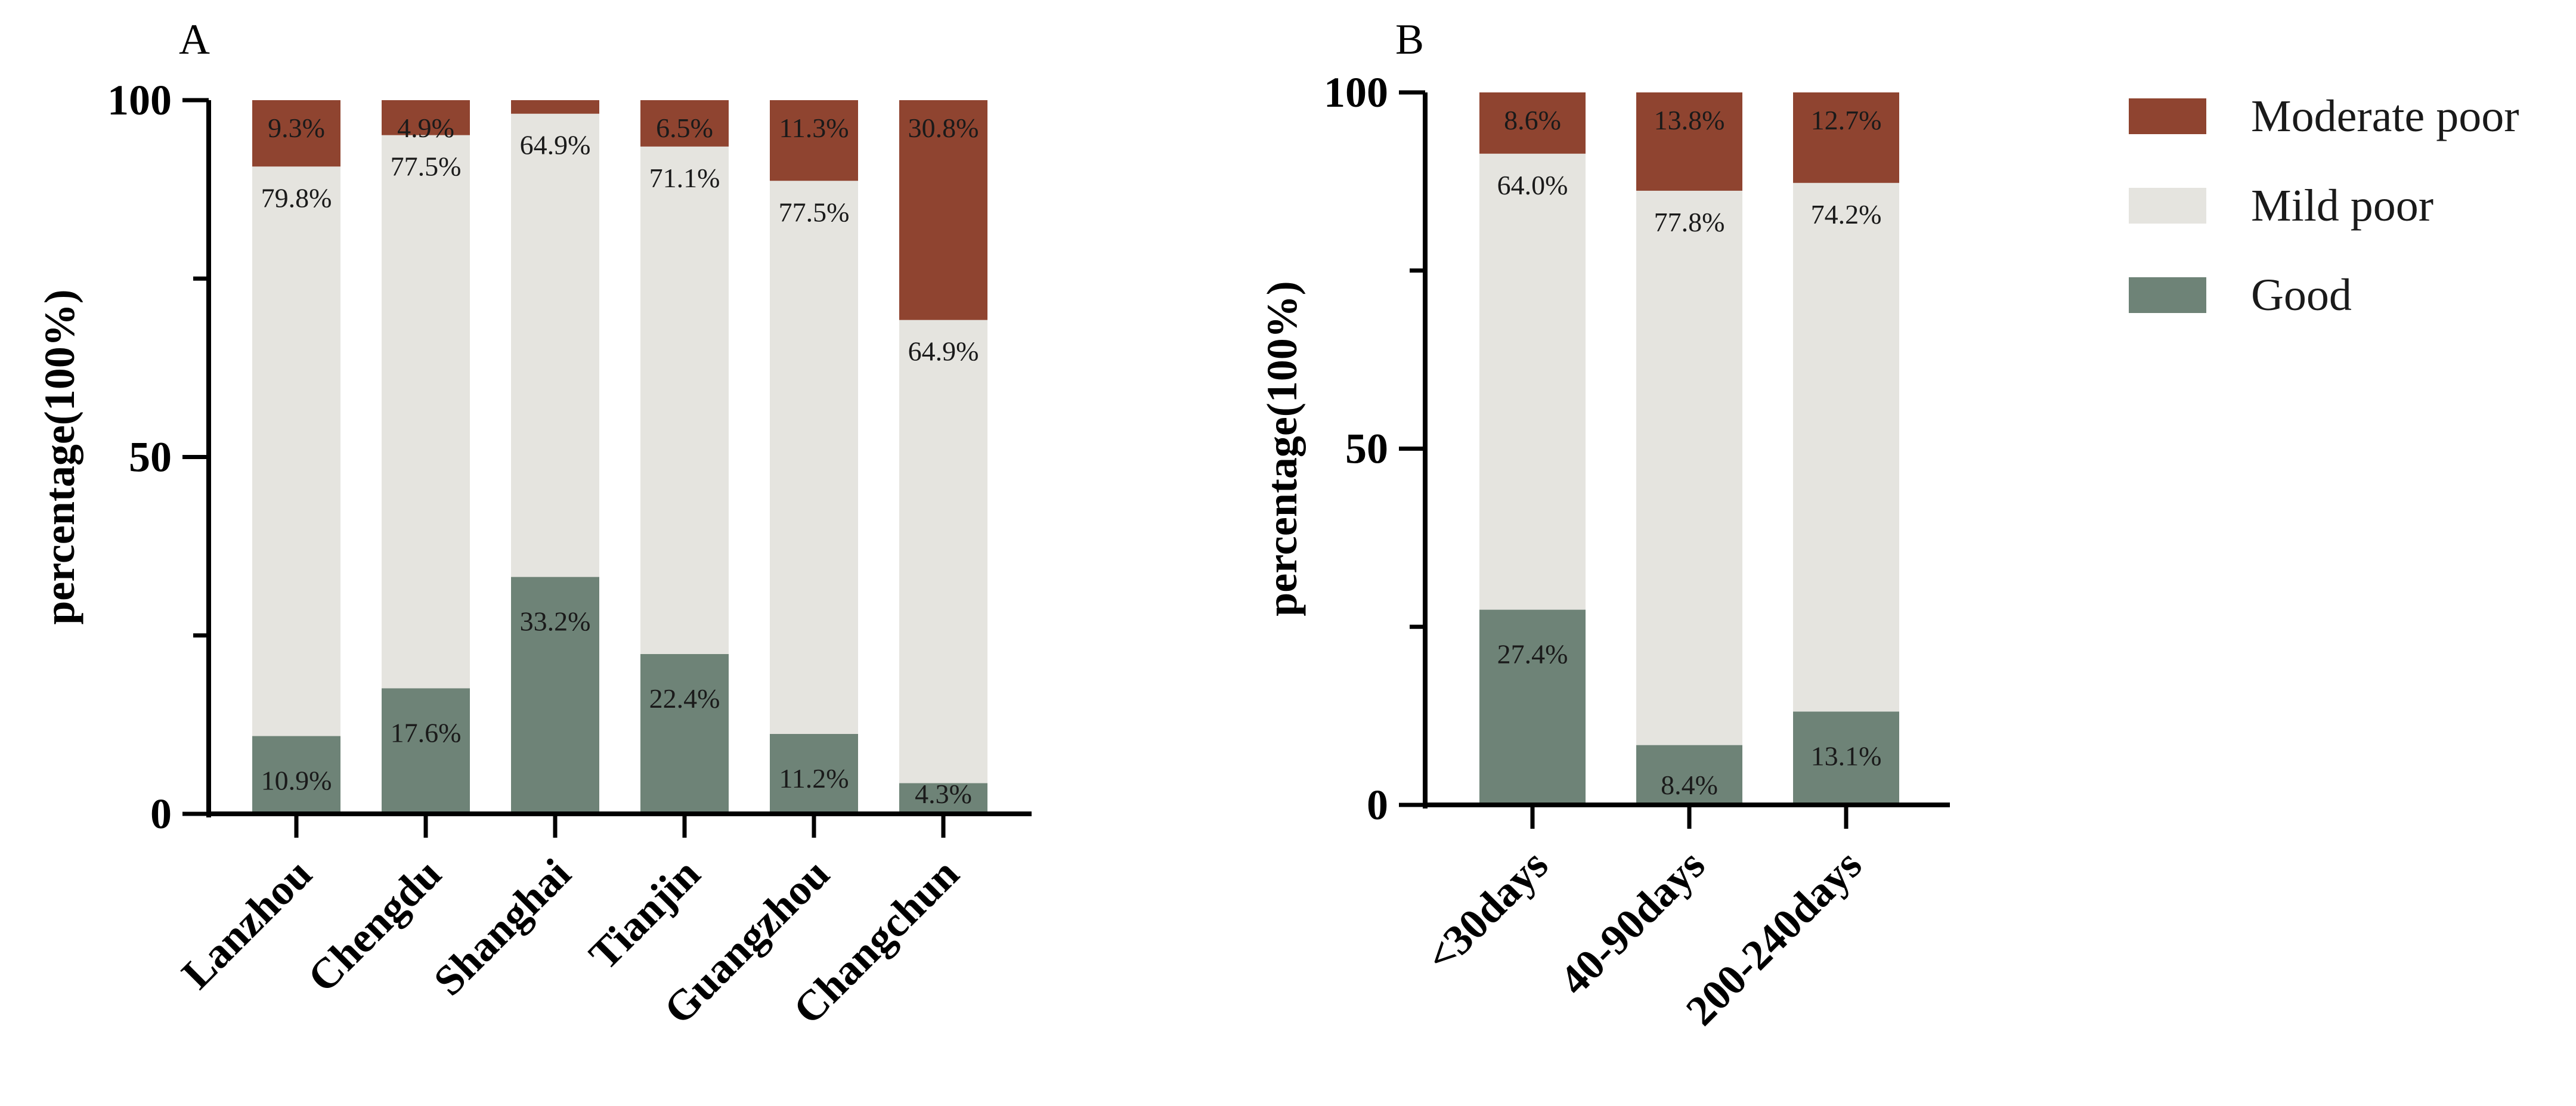 The height and width of the screenshot is (1106, 2576). I want to click on data-label-moderate-poor: 6.5%, so click(685, 128).